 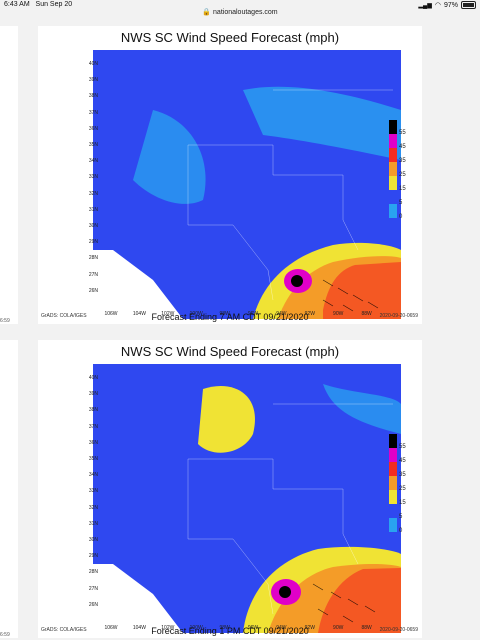 I want to click on status-time-date: 6:43 AM Sun Sep 20, so click(x=38, y=4).